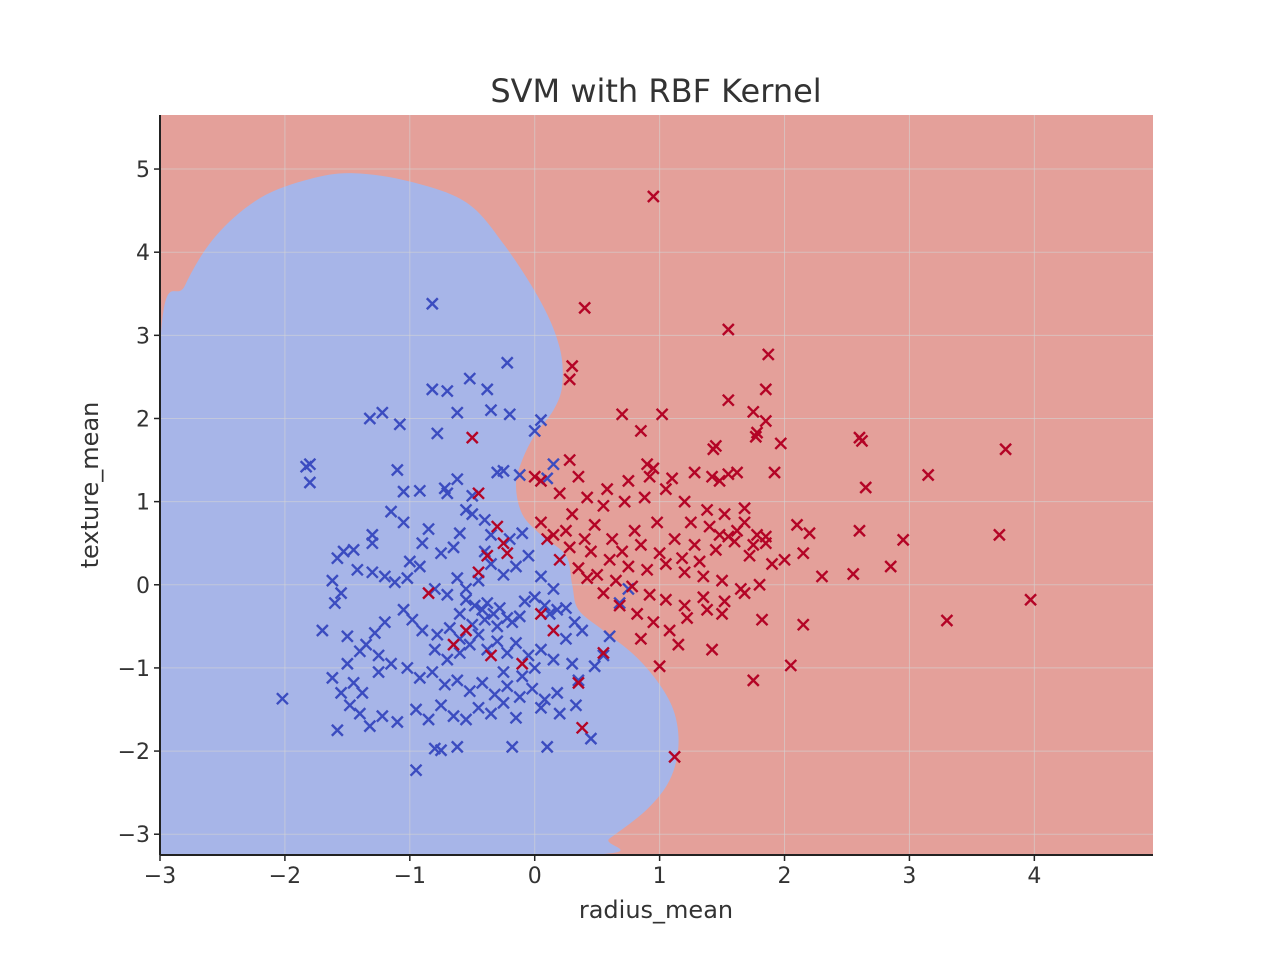 This screenshot has height=960, width=1280. What do you see at coordinates (143, 586) in the screenshot?
I see `y-tick-label-3: 0` at bounding box center [143, 586].